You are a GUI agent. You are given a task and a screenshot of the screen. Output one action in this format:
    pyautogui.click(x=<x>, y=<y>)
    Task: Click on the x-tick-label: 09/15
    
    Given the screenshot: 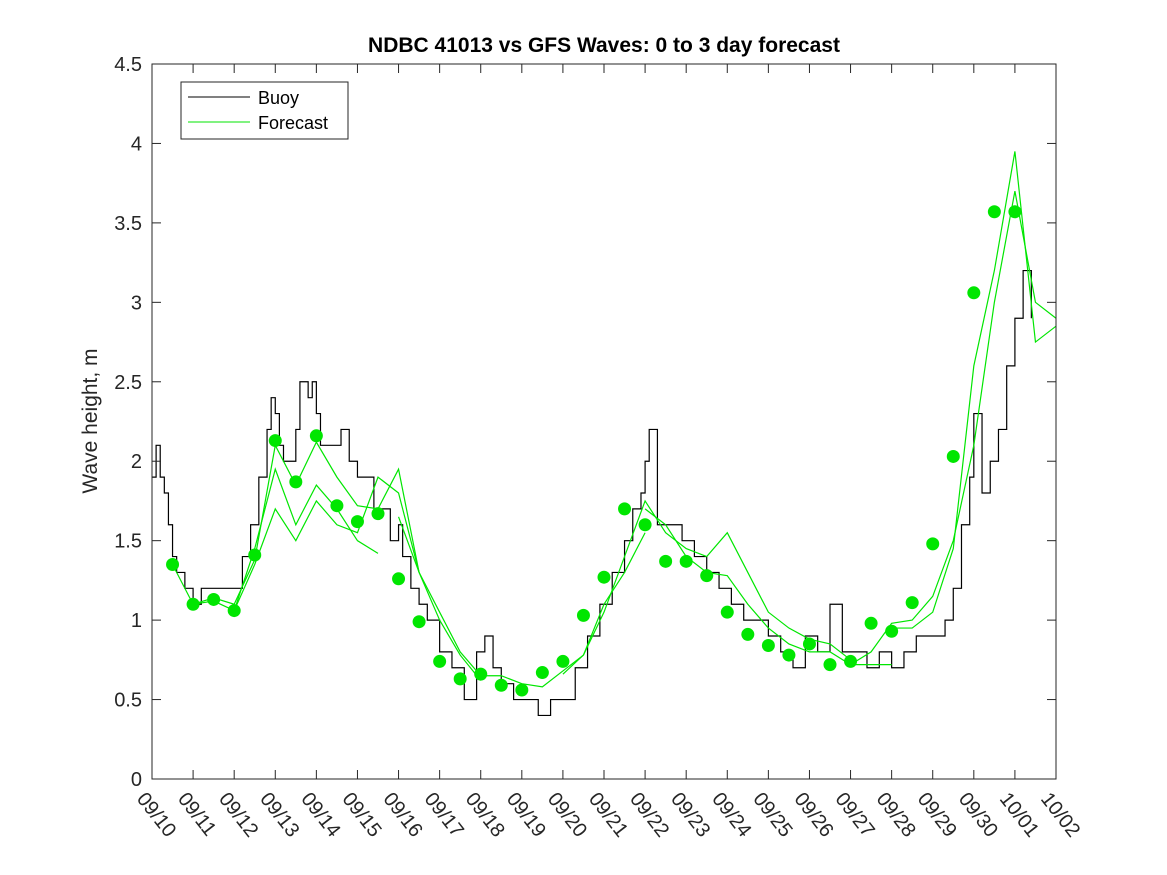 What is the action you would take?
    pyautogui.click(x=362, y=815)
    